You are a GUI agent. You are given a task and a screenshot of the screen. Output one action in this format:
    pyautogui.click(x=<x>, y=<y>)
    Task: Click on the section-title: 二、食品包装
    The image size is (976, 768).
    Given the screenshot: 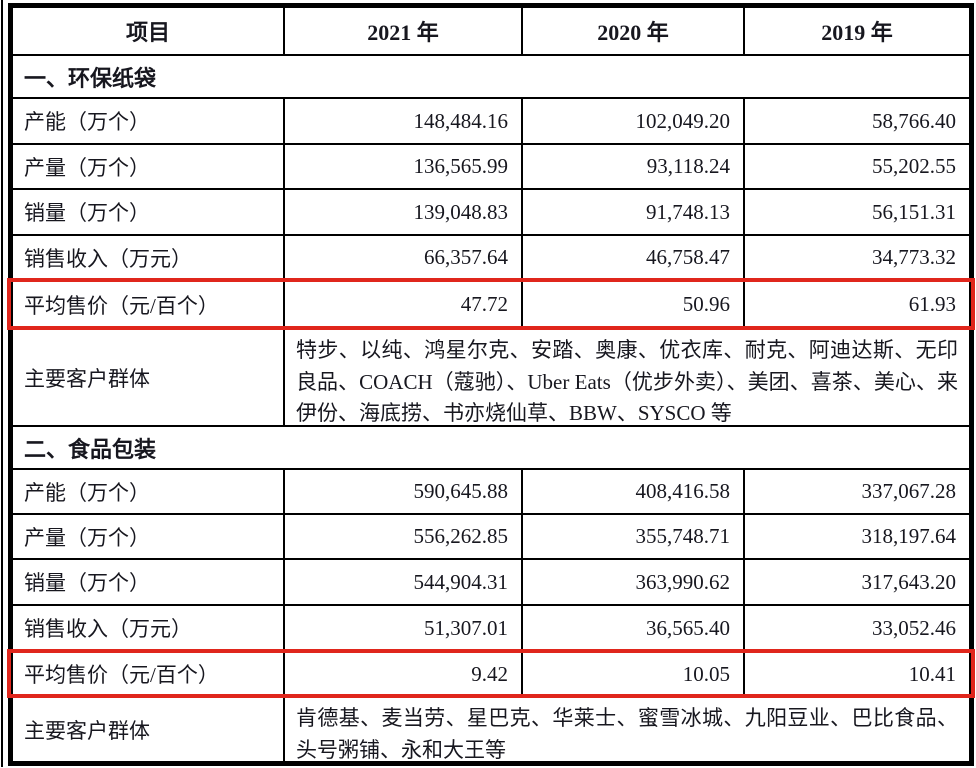 What is the action you would take?
    pyautogui.click(x=90, y=449)
    